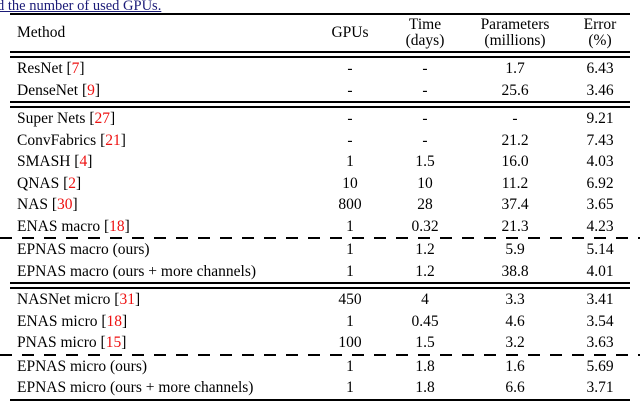 The height and width of the screenshot is (402, 640). I want to click on table-row-densenet: DenseNet [9] - - 25.6 3.46, so click(320, 91).